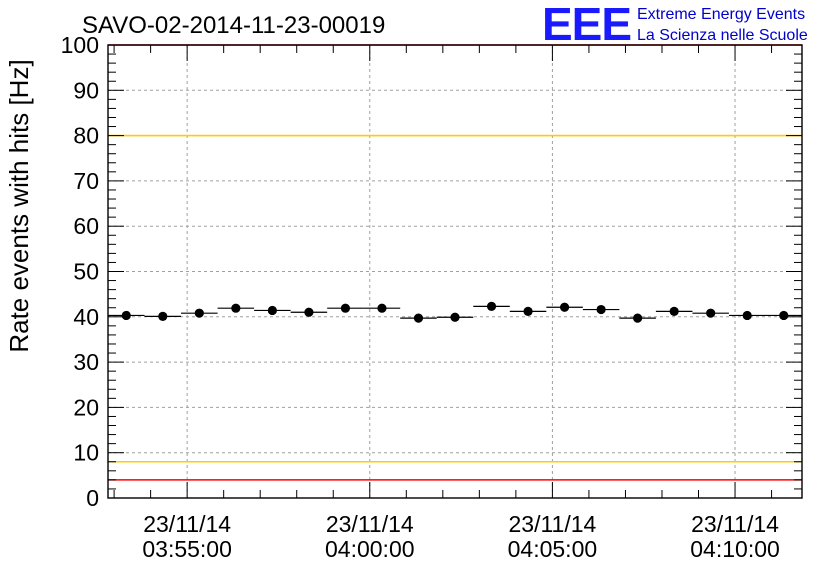 This screenshot has width=836, height=572. I want to click on data-points, so click(455, 312).